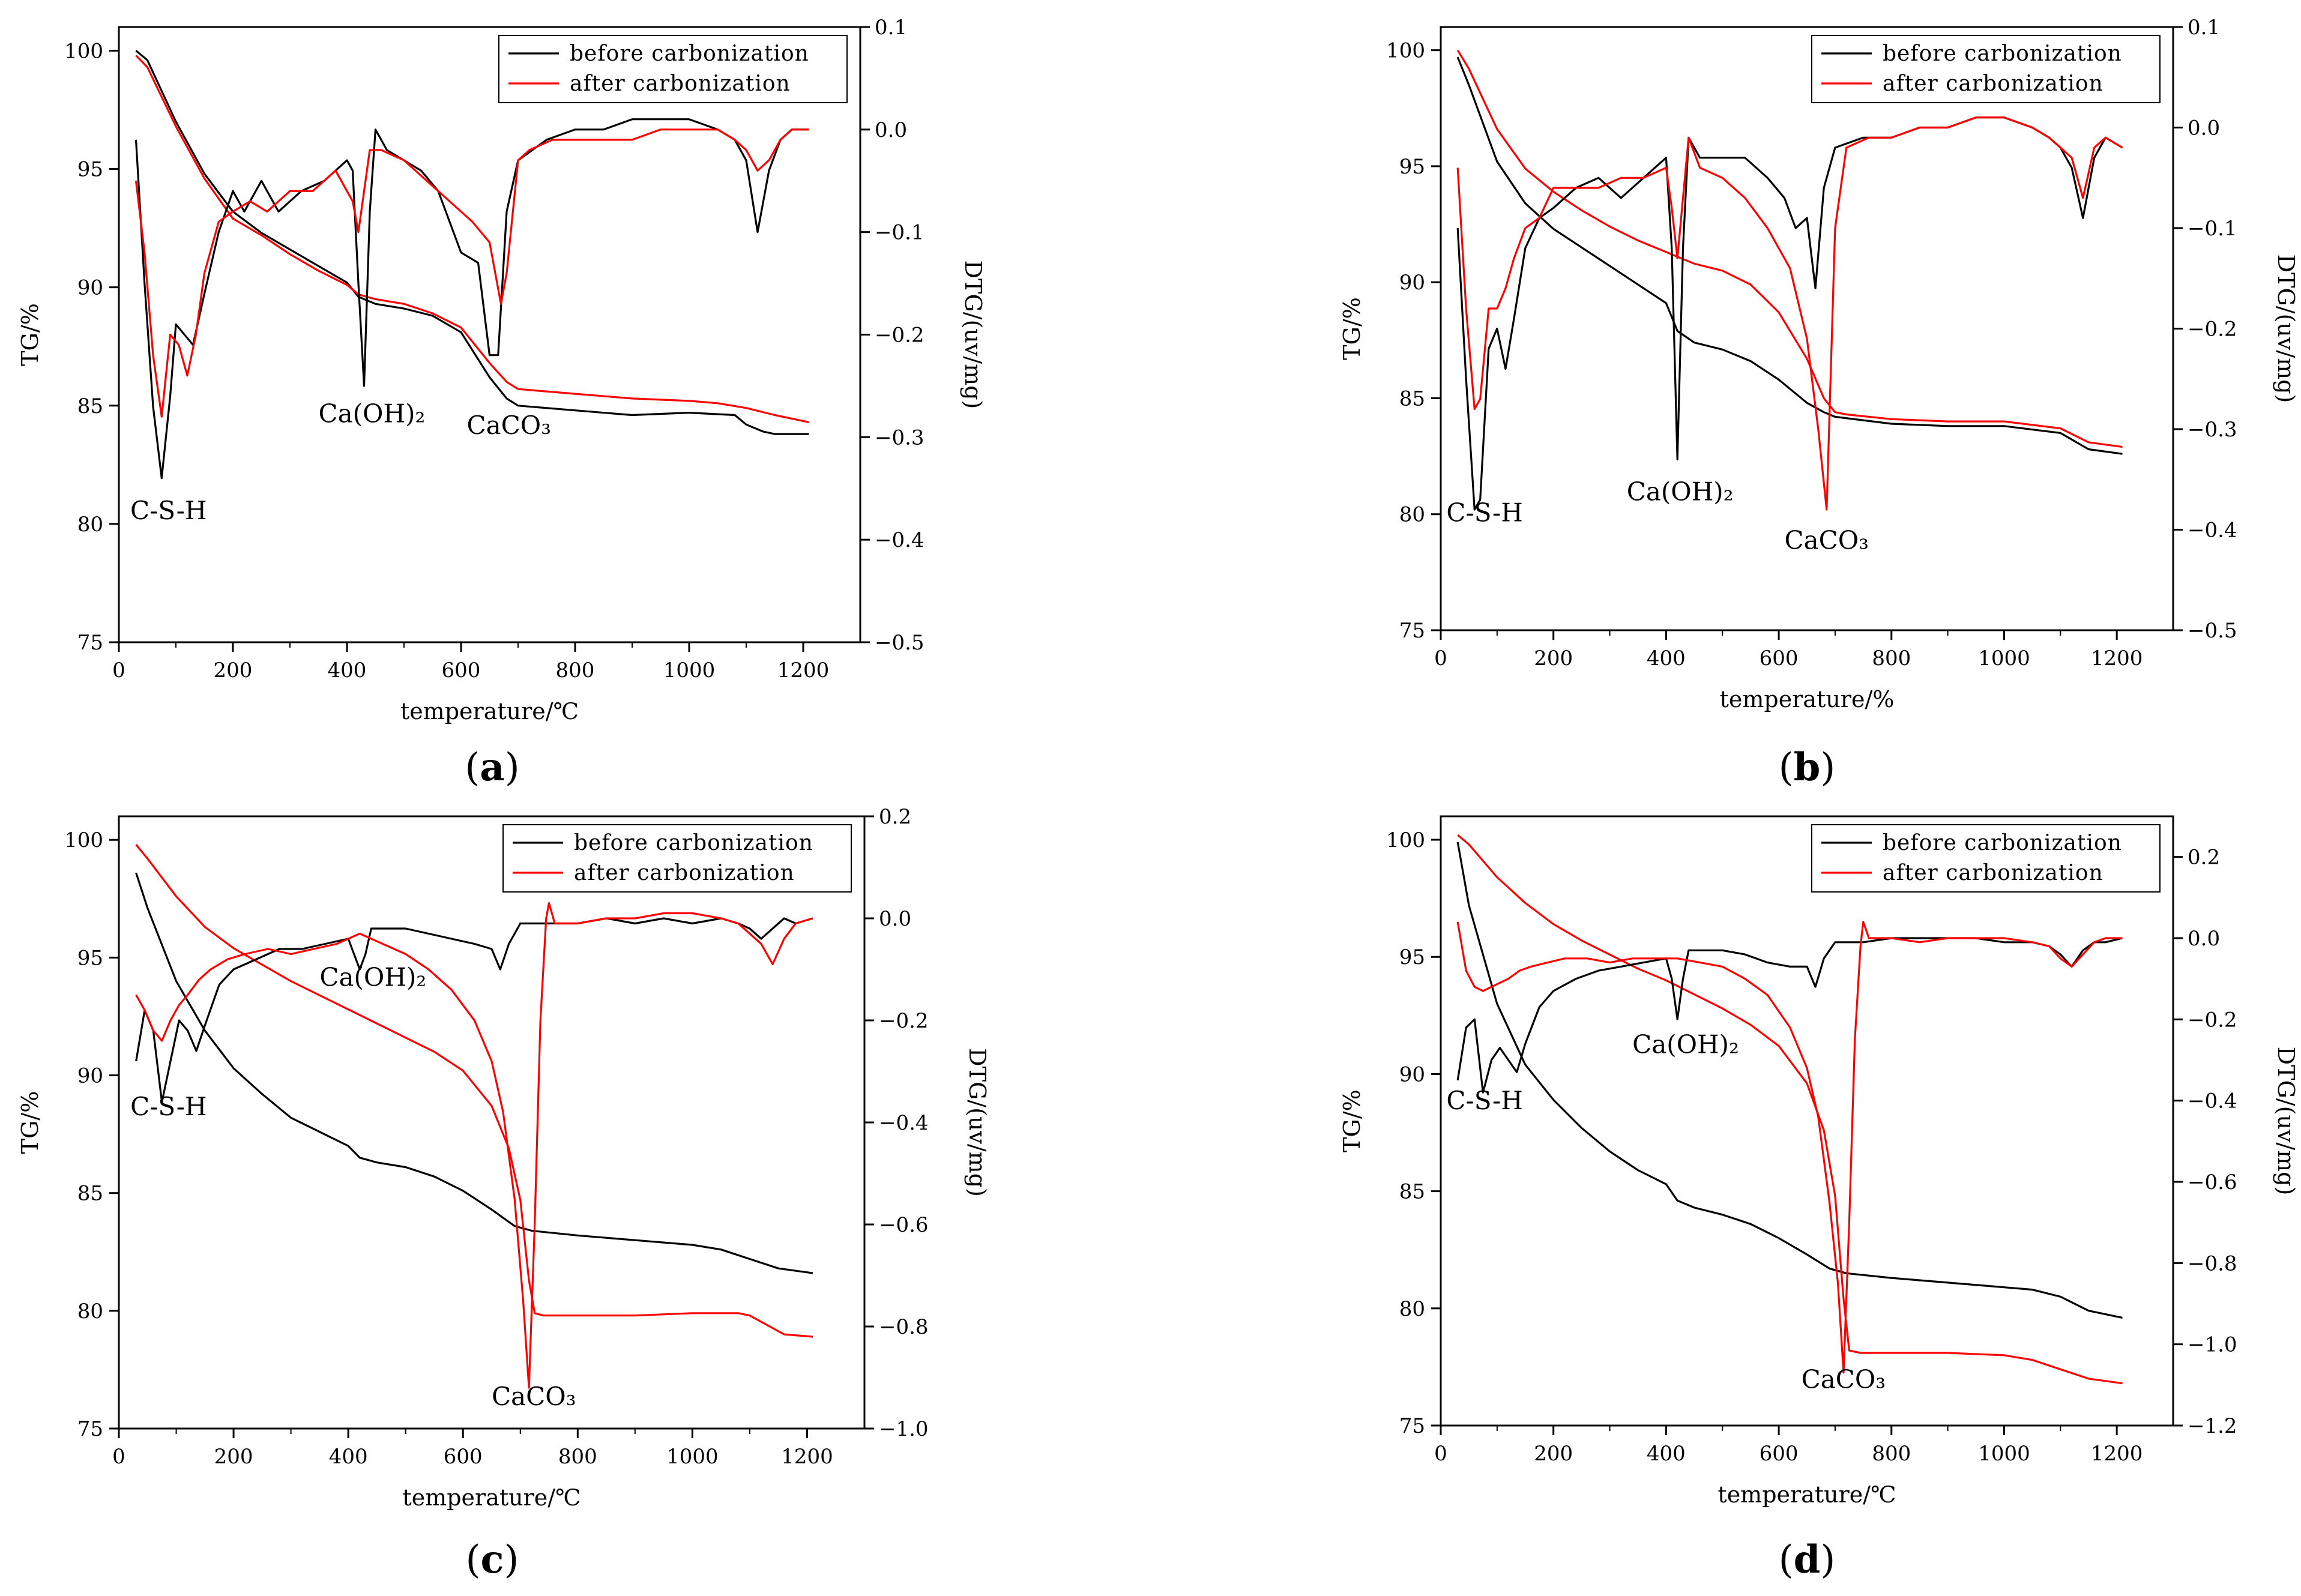 Image resolution: width=2301 pixels, height=1596 pixels. I want to click on caption-letter: d, so click(1807, 1559).